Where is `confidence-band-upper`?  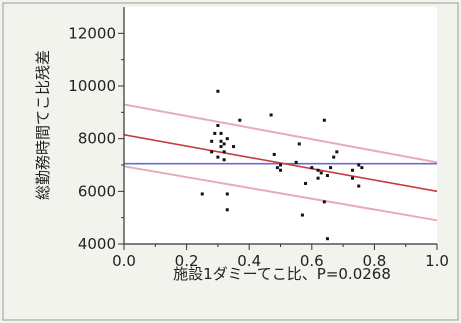 confidence-band-upper is located at coordinates (280, 133).